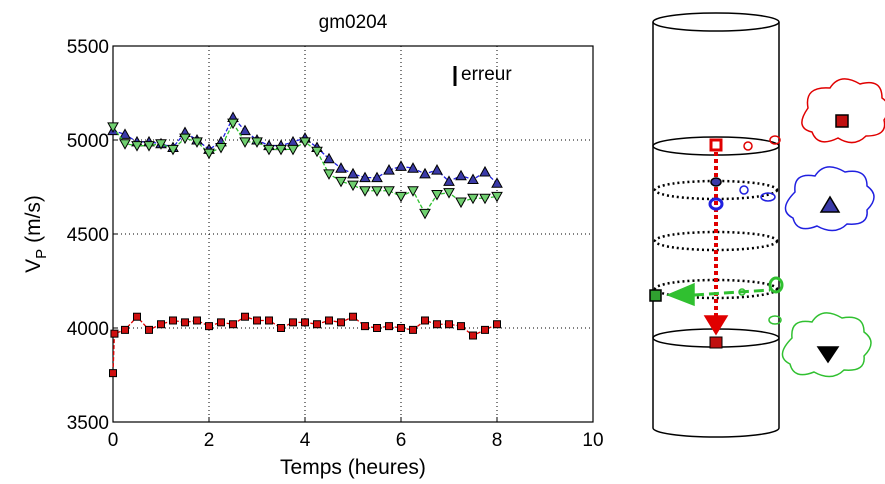 Image resolution: width=885 pixels, height=484 pixels. I want to click on y-axis-label: VP (m/s), so click(36, 234).